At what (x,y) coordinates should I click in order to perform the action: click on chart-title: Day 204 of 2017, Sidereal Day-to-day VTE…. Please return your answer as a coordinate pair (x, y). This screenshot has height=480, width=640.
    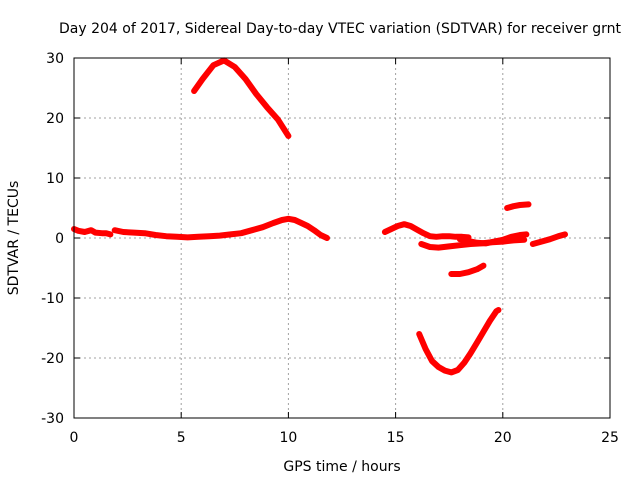
    Looking at the image, I should click on (340, 29).